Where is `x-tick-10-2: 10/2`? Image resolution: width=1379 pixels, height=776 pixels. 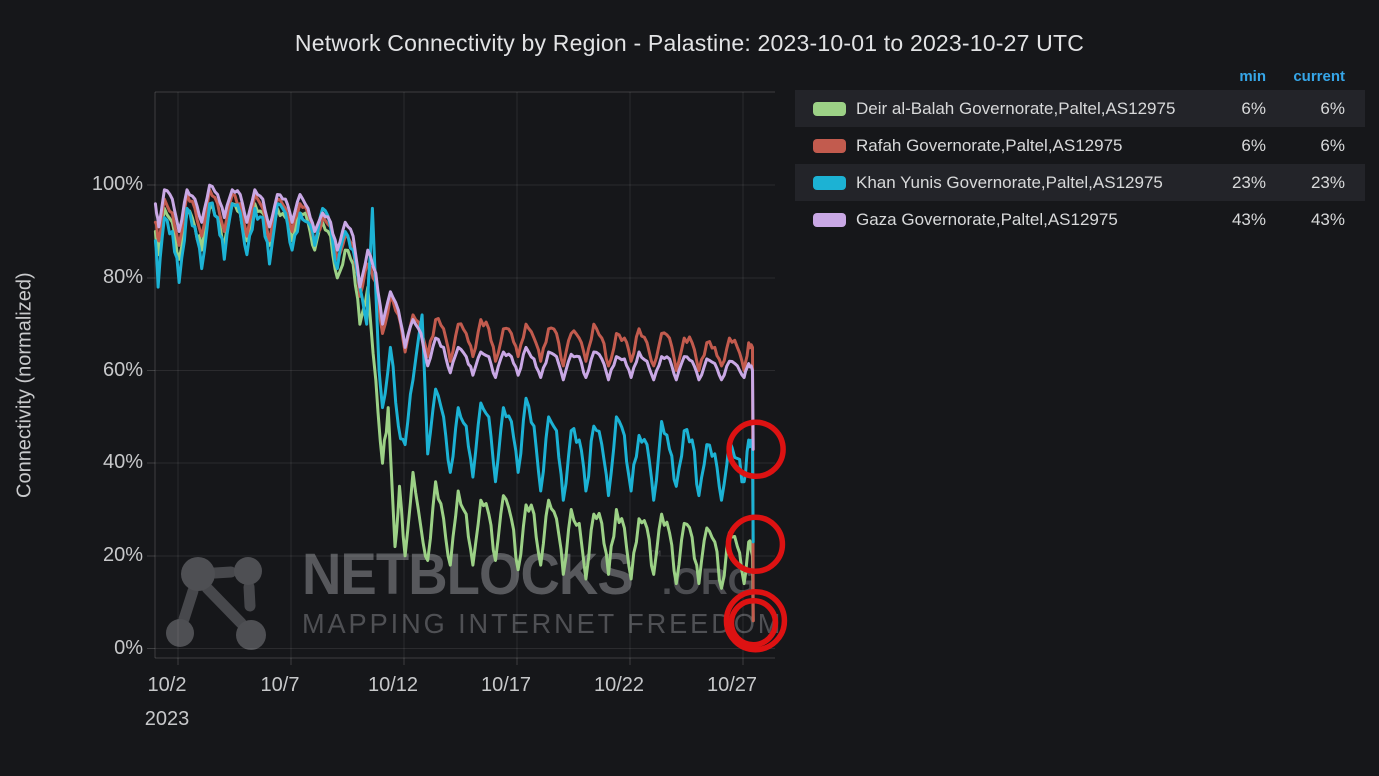
x-tick-10-2: 10/2 is located at coordinates (167, 685).